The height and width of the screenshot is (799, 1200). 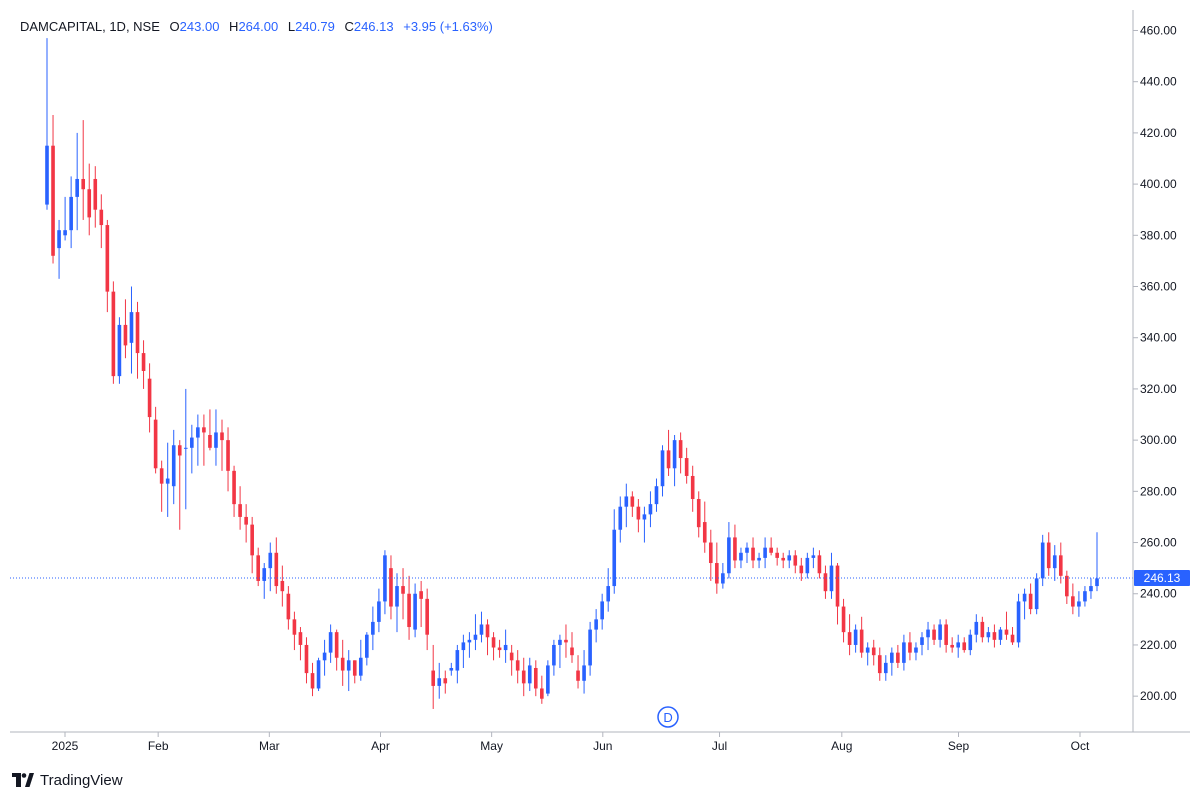 What do you see at coordinates (668, 717) in the screenshot?
I see `dividend-marker-icon: D` at bounding box center [668, 717].